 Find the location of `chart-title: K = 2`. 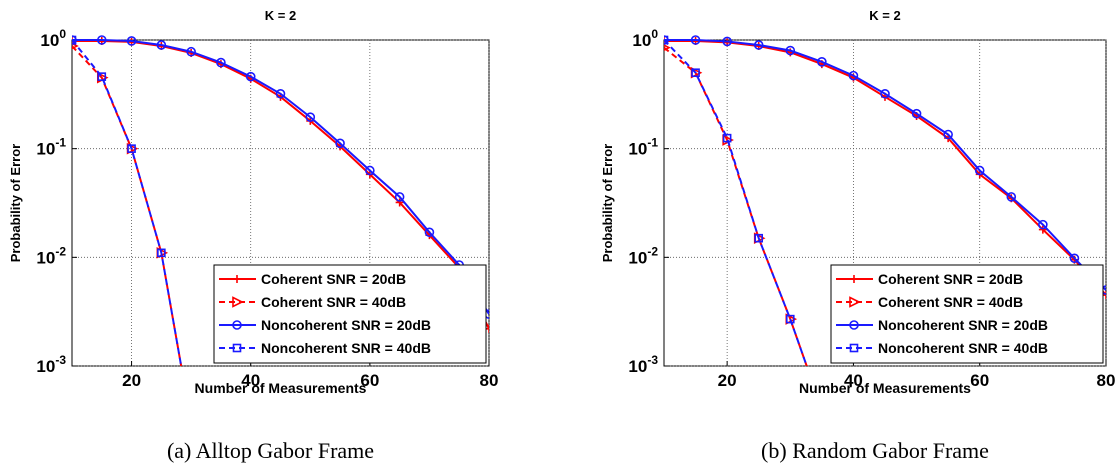

chart-title: K = 2 is located at coordinates (280, 15).